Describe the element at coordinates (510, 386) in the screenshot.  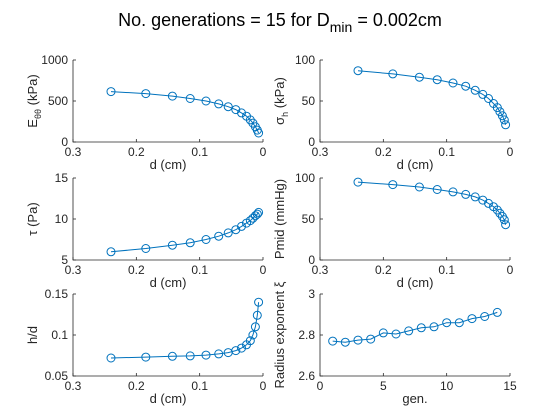
I see `x-tick-label: 15` at that location.